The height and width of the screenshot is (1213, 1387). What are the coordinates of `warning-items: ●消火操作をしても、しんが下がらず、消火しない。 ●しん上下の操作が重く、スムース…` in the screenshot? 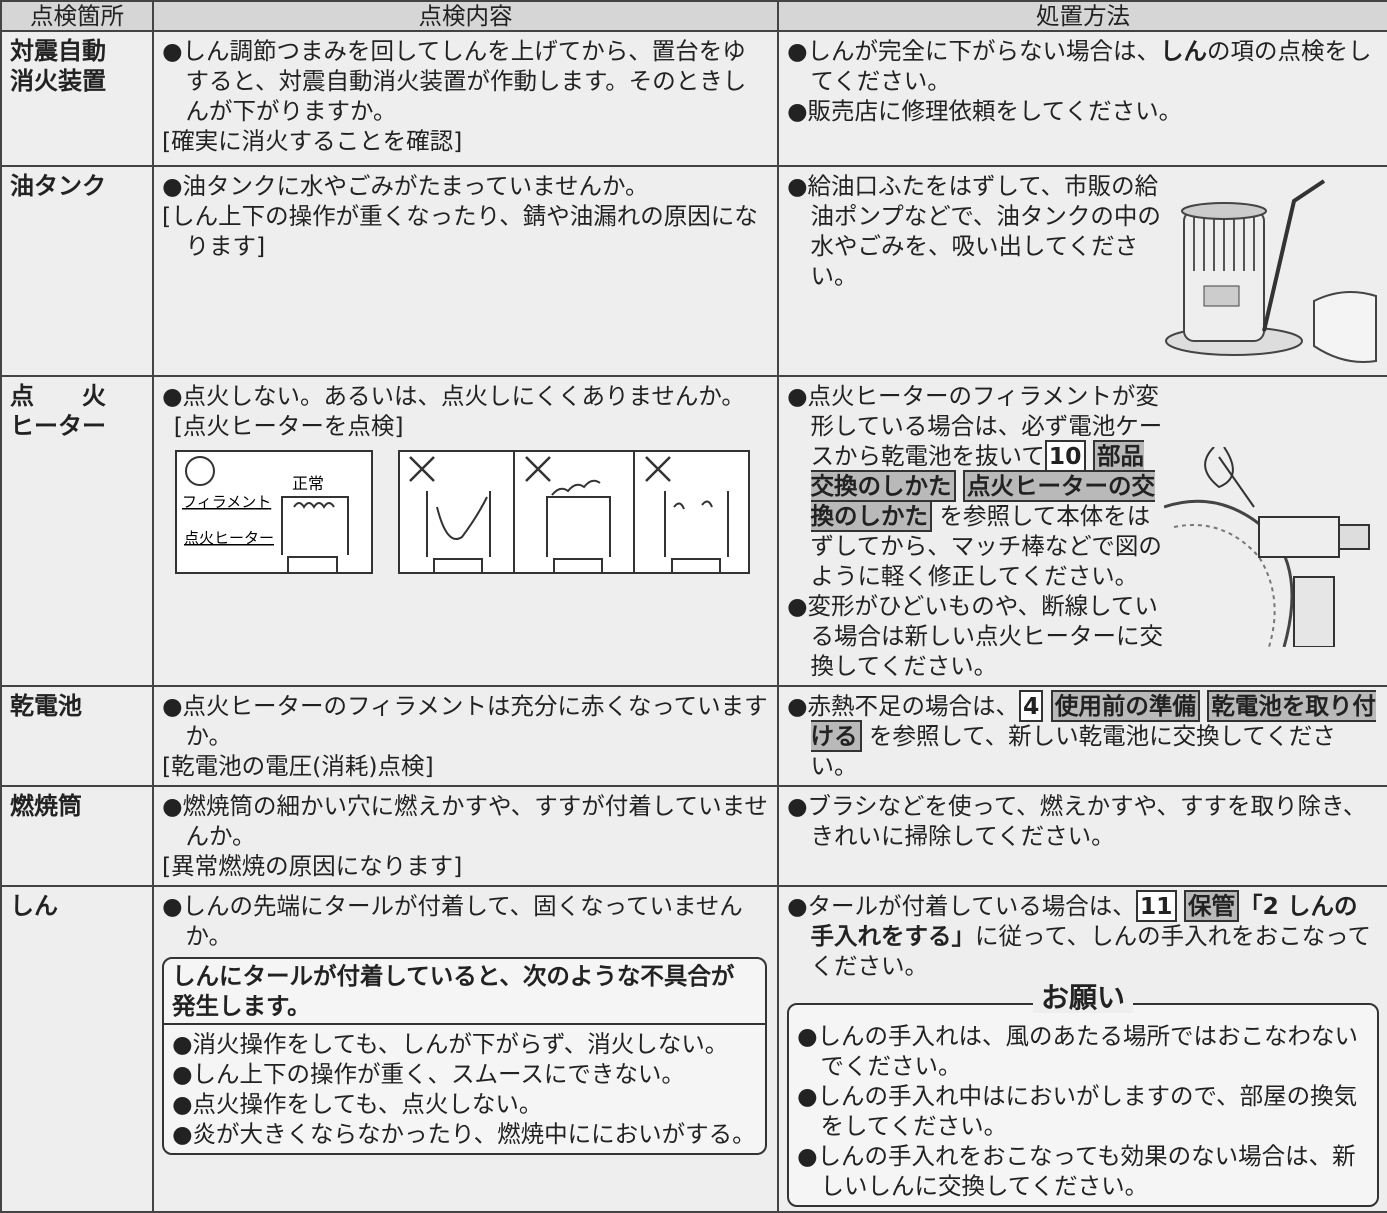 It's located at (464, 1089).